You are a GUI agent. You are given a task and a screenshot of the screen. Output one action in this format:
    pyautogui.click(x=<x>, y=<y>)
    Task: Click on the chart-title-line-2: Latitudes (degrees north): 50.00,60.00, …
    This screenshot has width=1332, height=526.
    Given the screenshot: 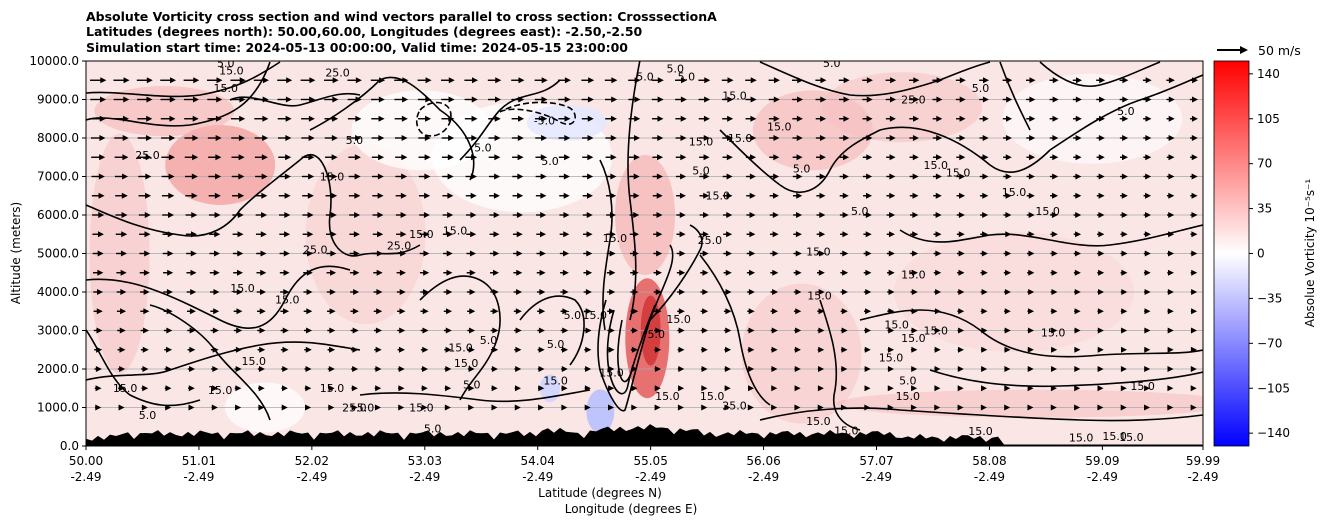 What is the action you would take?
    pyautogui.click(x=364, y=31)
    